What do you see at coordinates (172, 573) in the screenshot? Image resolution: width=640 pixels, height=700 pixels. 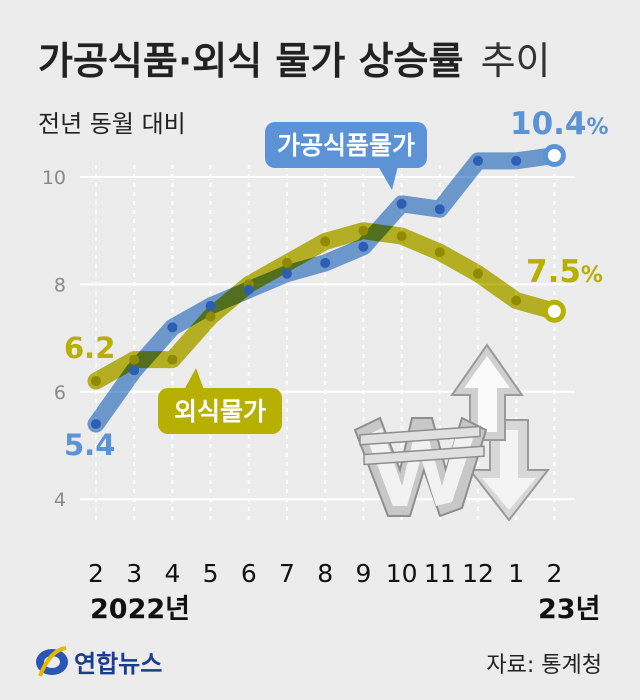 I see `x-tick-label: 4` at bounding box center [172, 573].